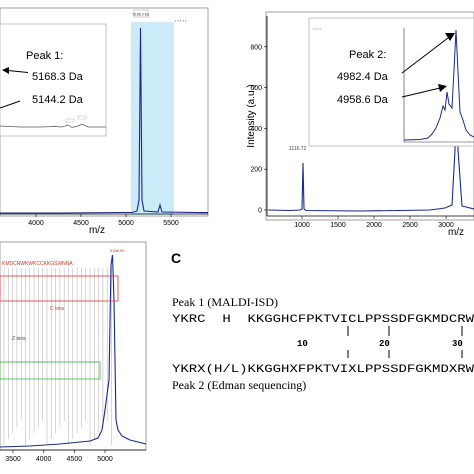  I want to click on x-tick-label: 2000, so click(374, 225).